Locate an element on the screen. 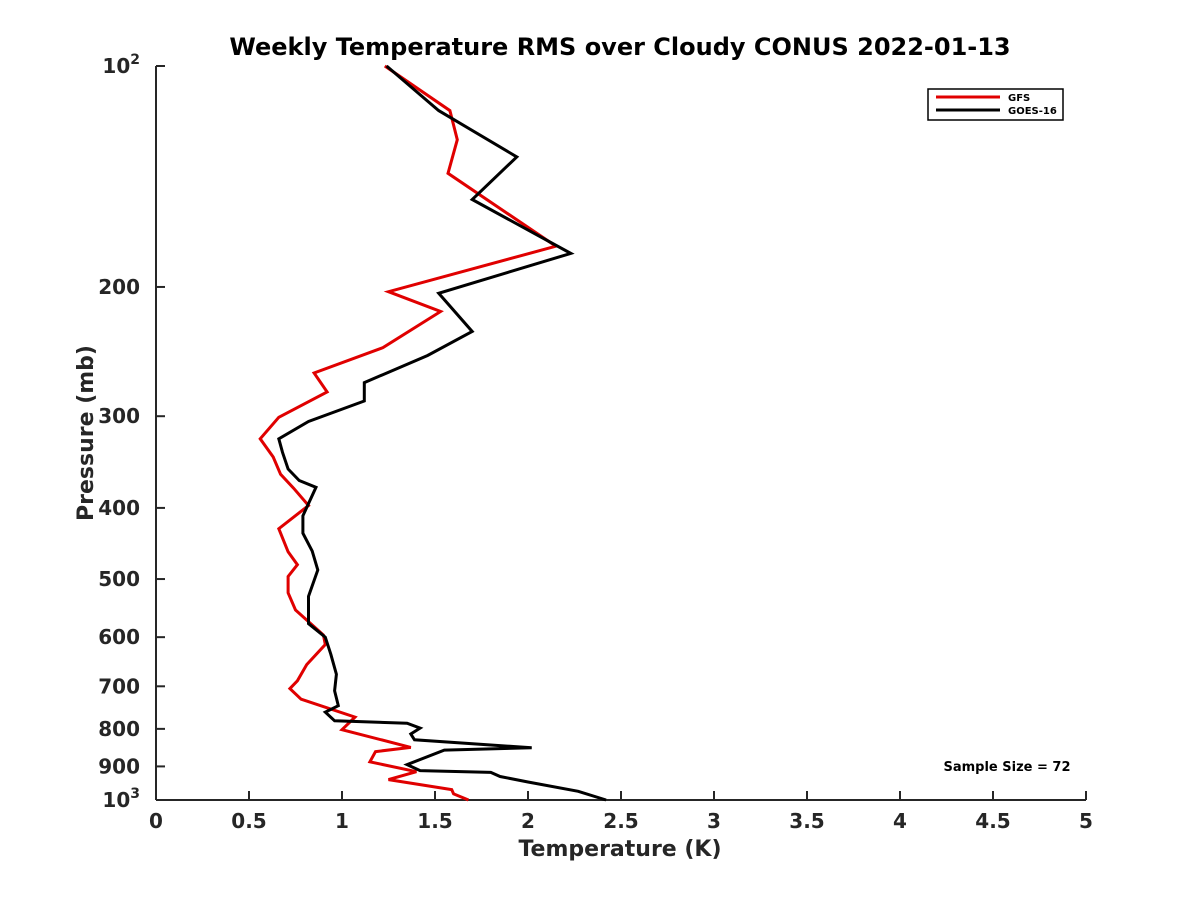 The width and height of the screenshot is (1200, 900). y-tick-label: 10² is located at coordinates (121, 65).